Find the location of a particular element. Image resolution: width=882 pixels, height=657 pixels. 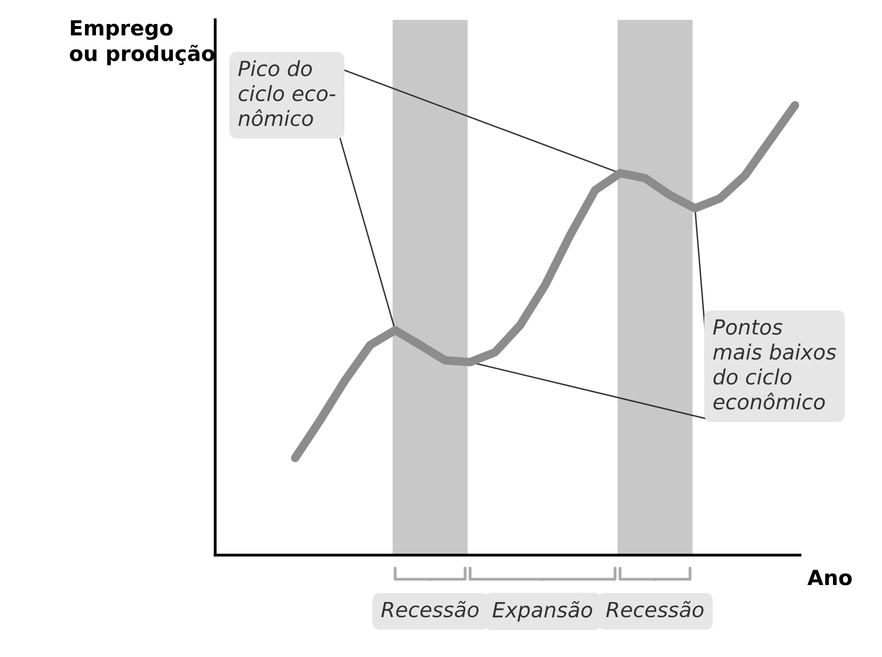

x-axis-title: Ano is located at coordinates (829, 578).